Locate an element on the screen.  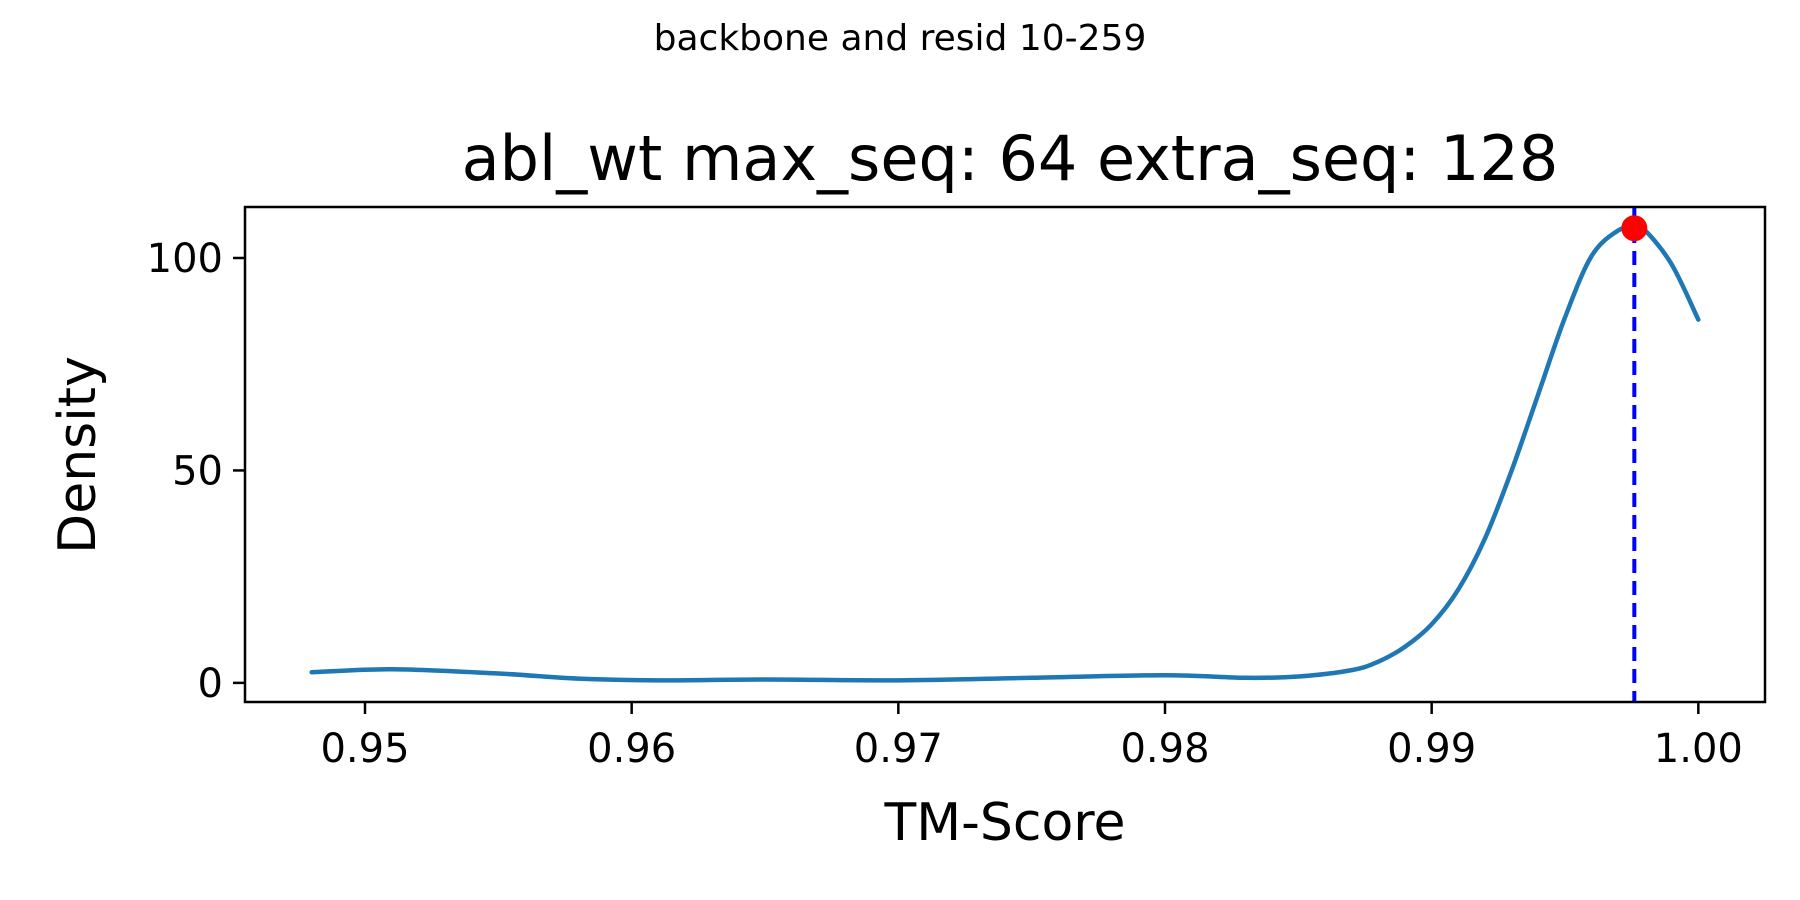
y-tick-label: 100 is located at coordinates (185, 259).